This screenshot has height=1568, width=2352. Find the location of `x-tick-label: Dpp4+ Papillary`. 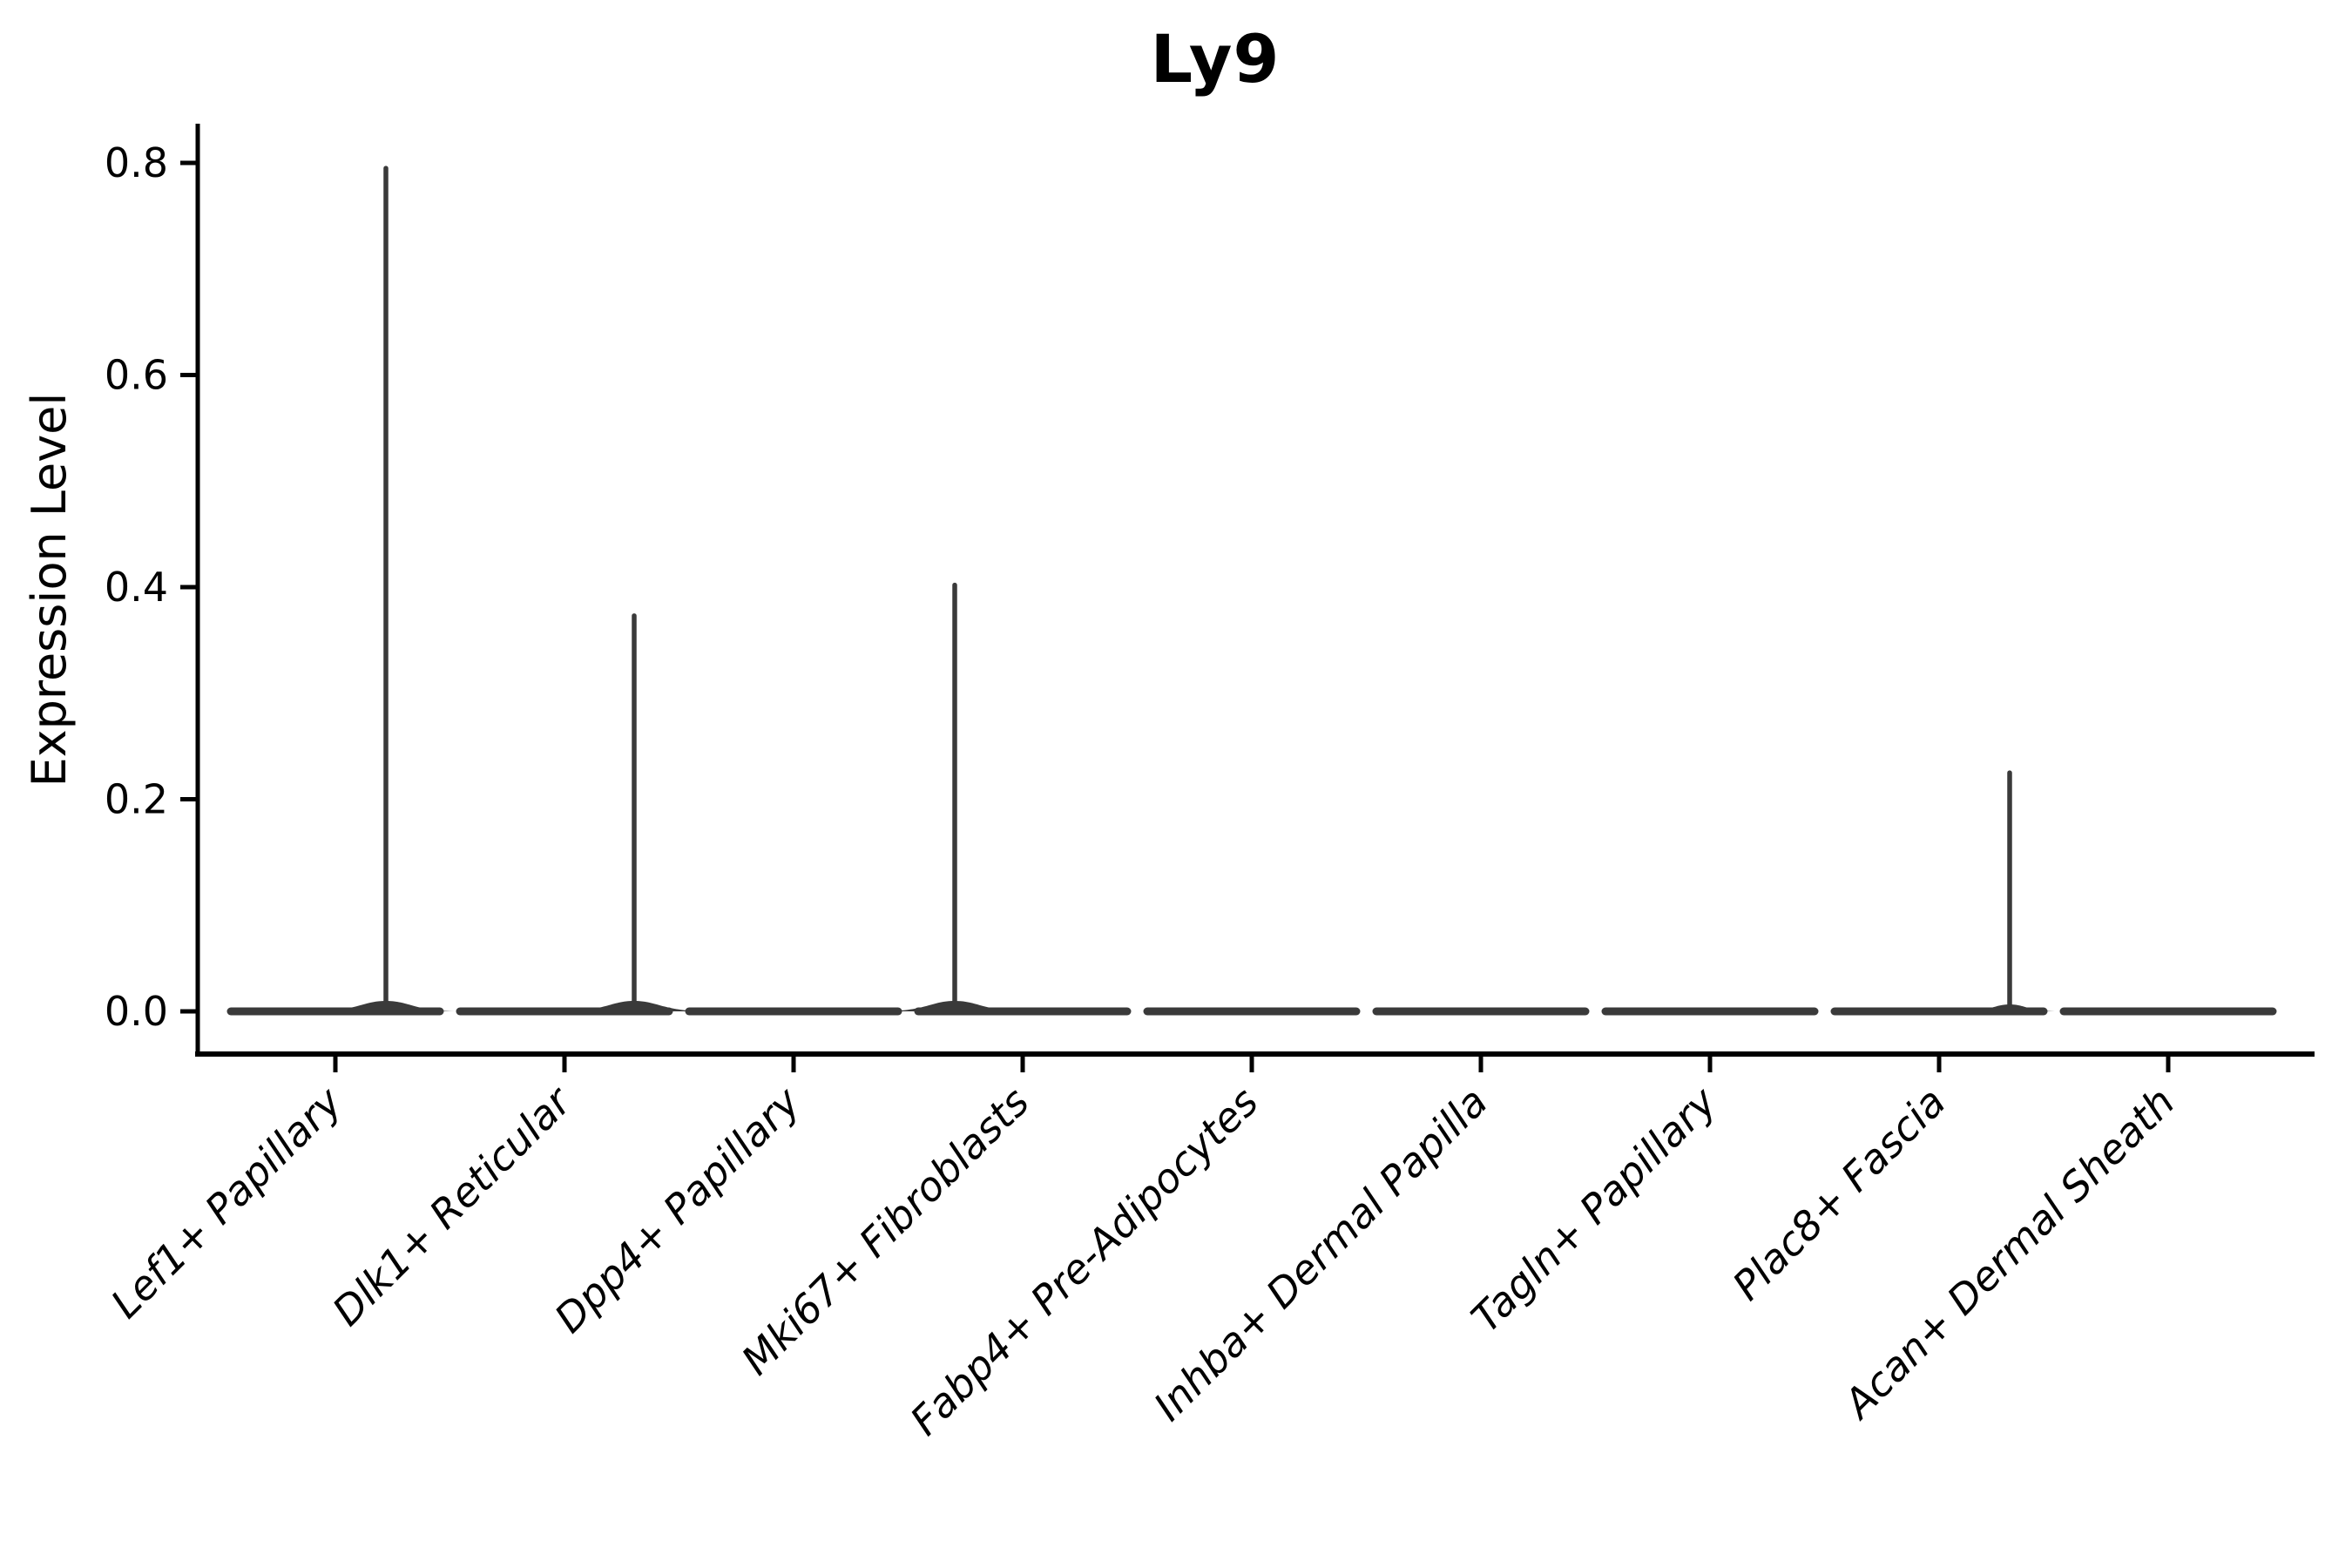

x-tick-label: Dpp4+ Papillary is located at coordinates (677, 1210).